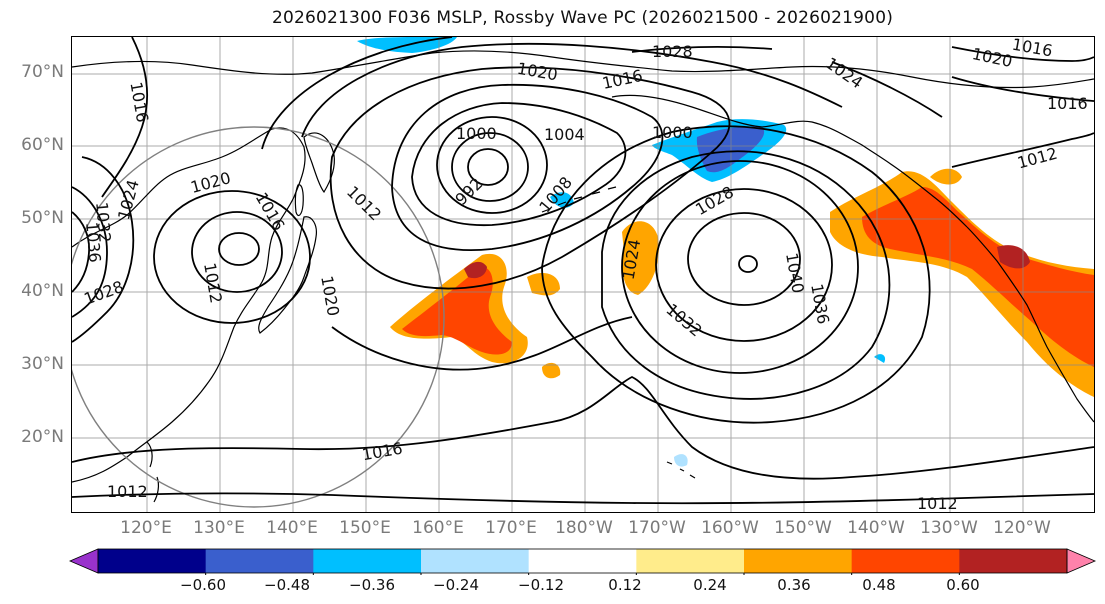 This screenshot has width=1105, height=604. Describe the element at coordinates (42, 437) in the screenshot. I see `lat-label-20n: 20°N` at that location.